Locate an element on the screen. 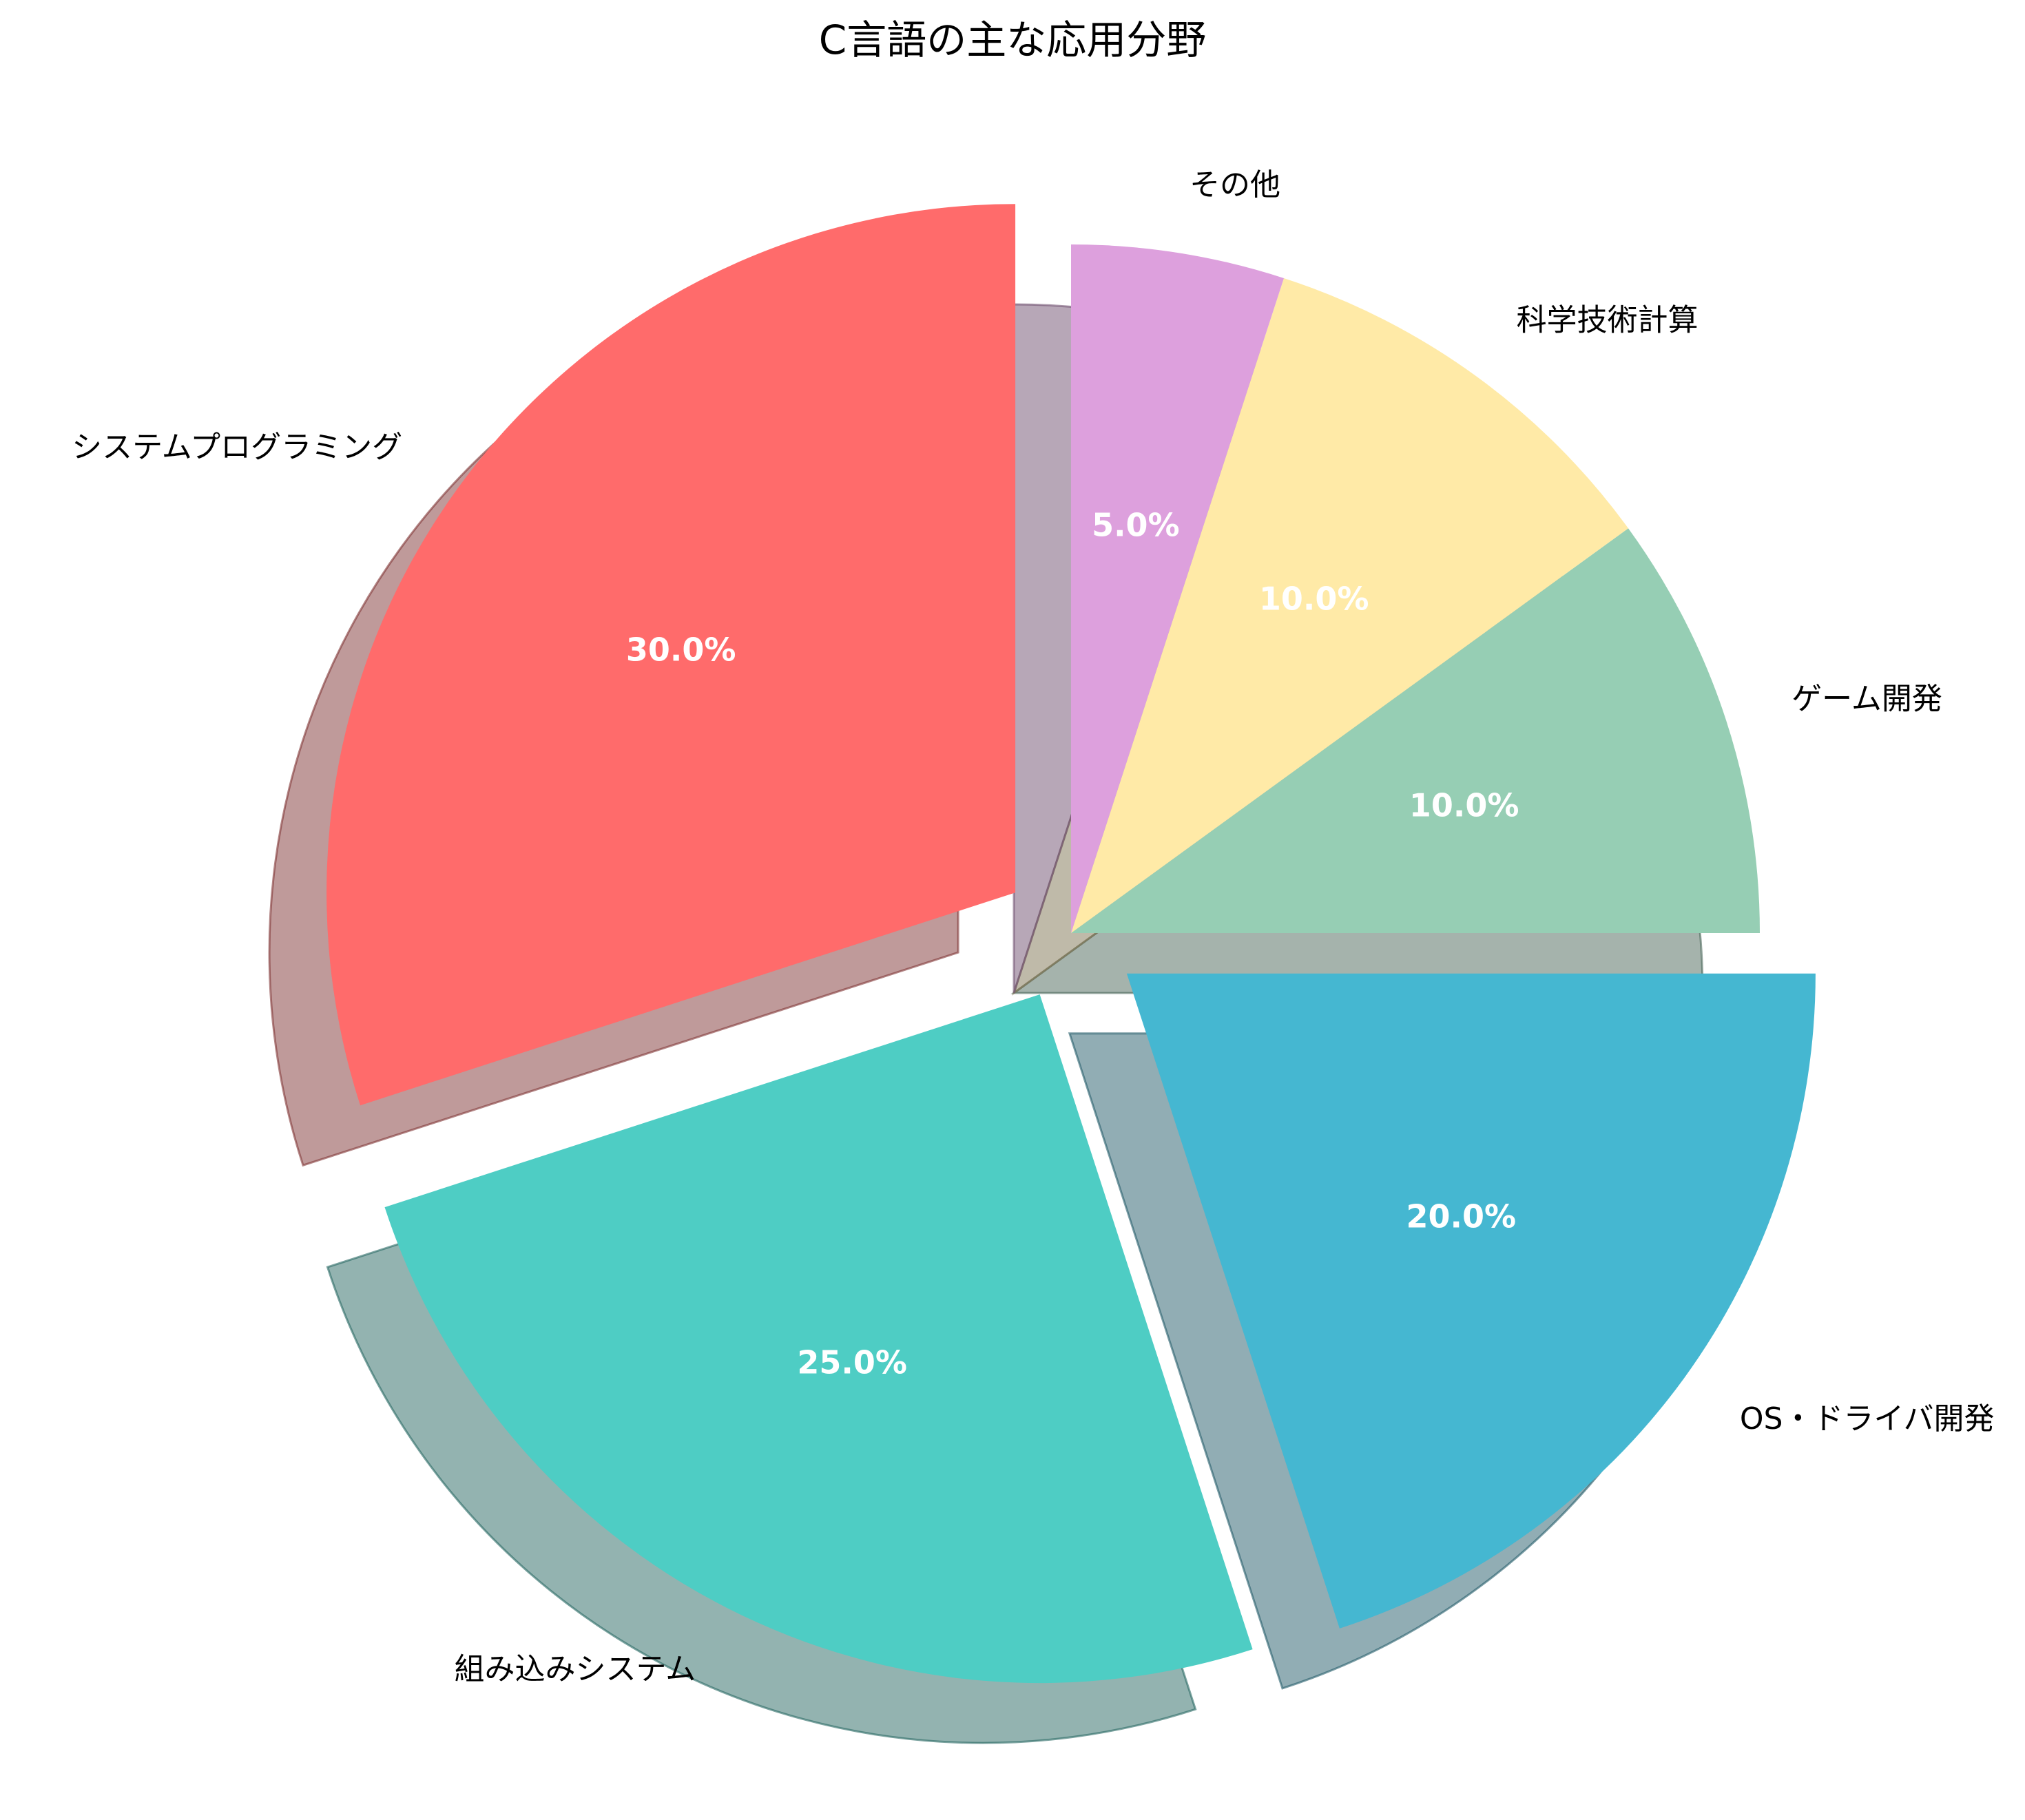  category-label-0: システムプログラミング is located at coordinates (237, 448).